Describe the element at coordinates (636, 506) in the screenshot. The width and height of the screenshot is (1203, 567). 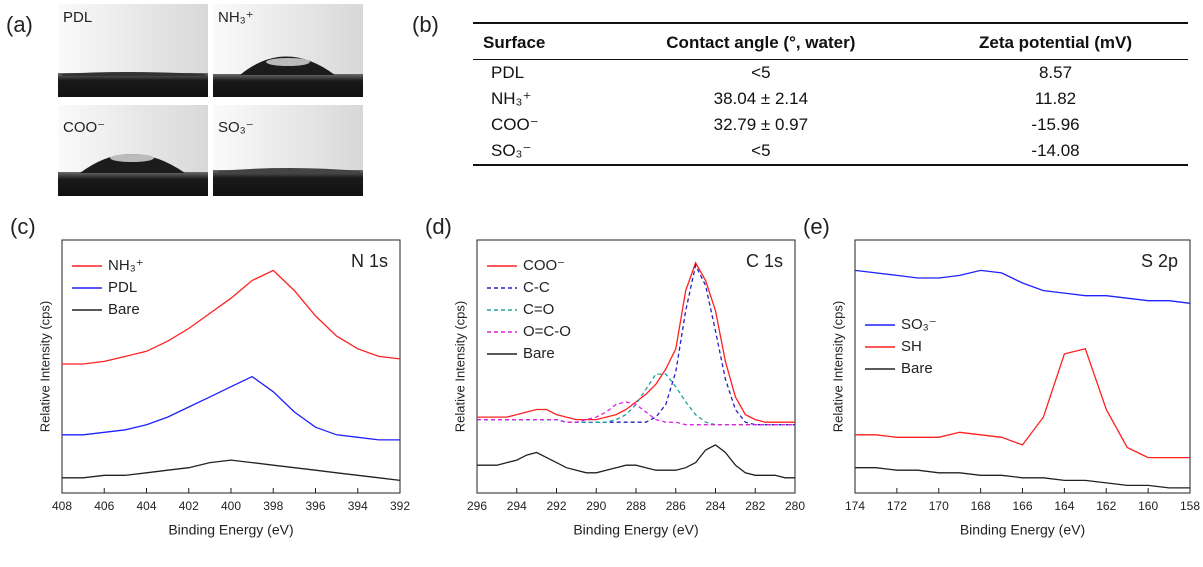
I see `x-tick-label: 288` at that location.